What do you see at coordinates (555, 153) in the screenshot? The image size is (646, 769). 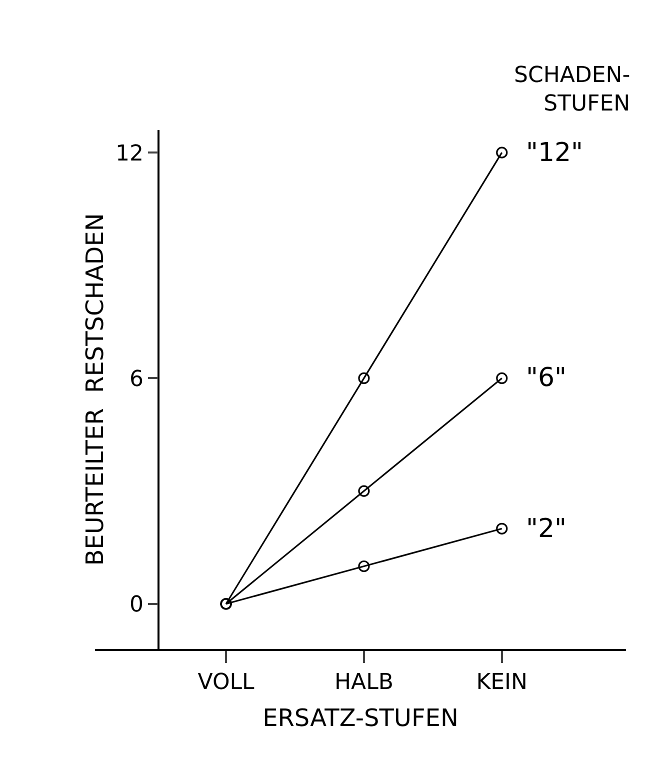 I see `series-label: "12"` at bounding box center [555, 153].